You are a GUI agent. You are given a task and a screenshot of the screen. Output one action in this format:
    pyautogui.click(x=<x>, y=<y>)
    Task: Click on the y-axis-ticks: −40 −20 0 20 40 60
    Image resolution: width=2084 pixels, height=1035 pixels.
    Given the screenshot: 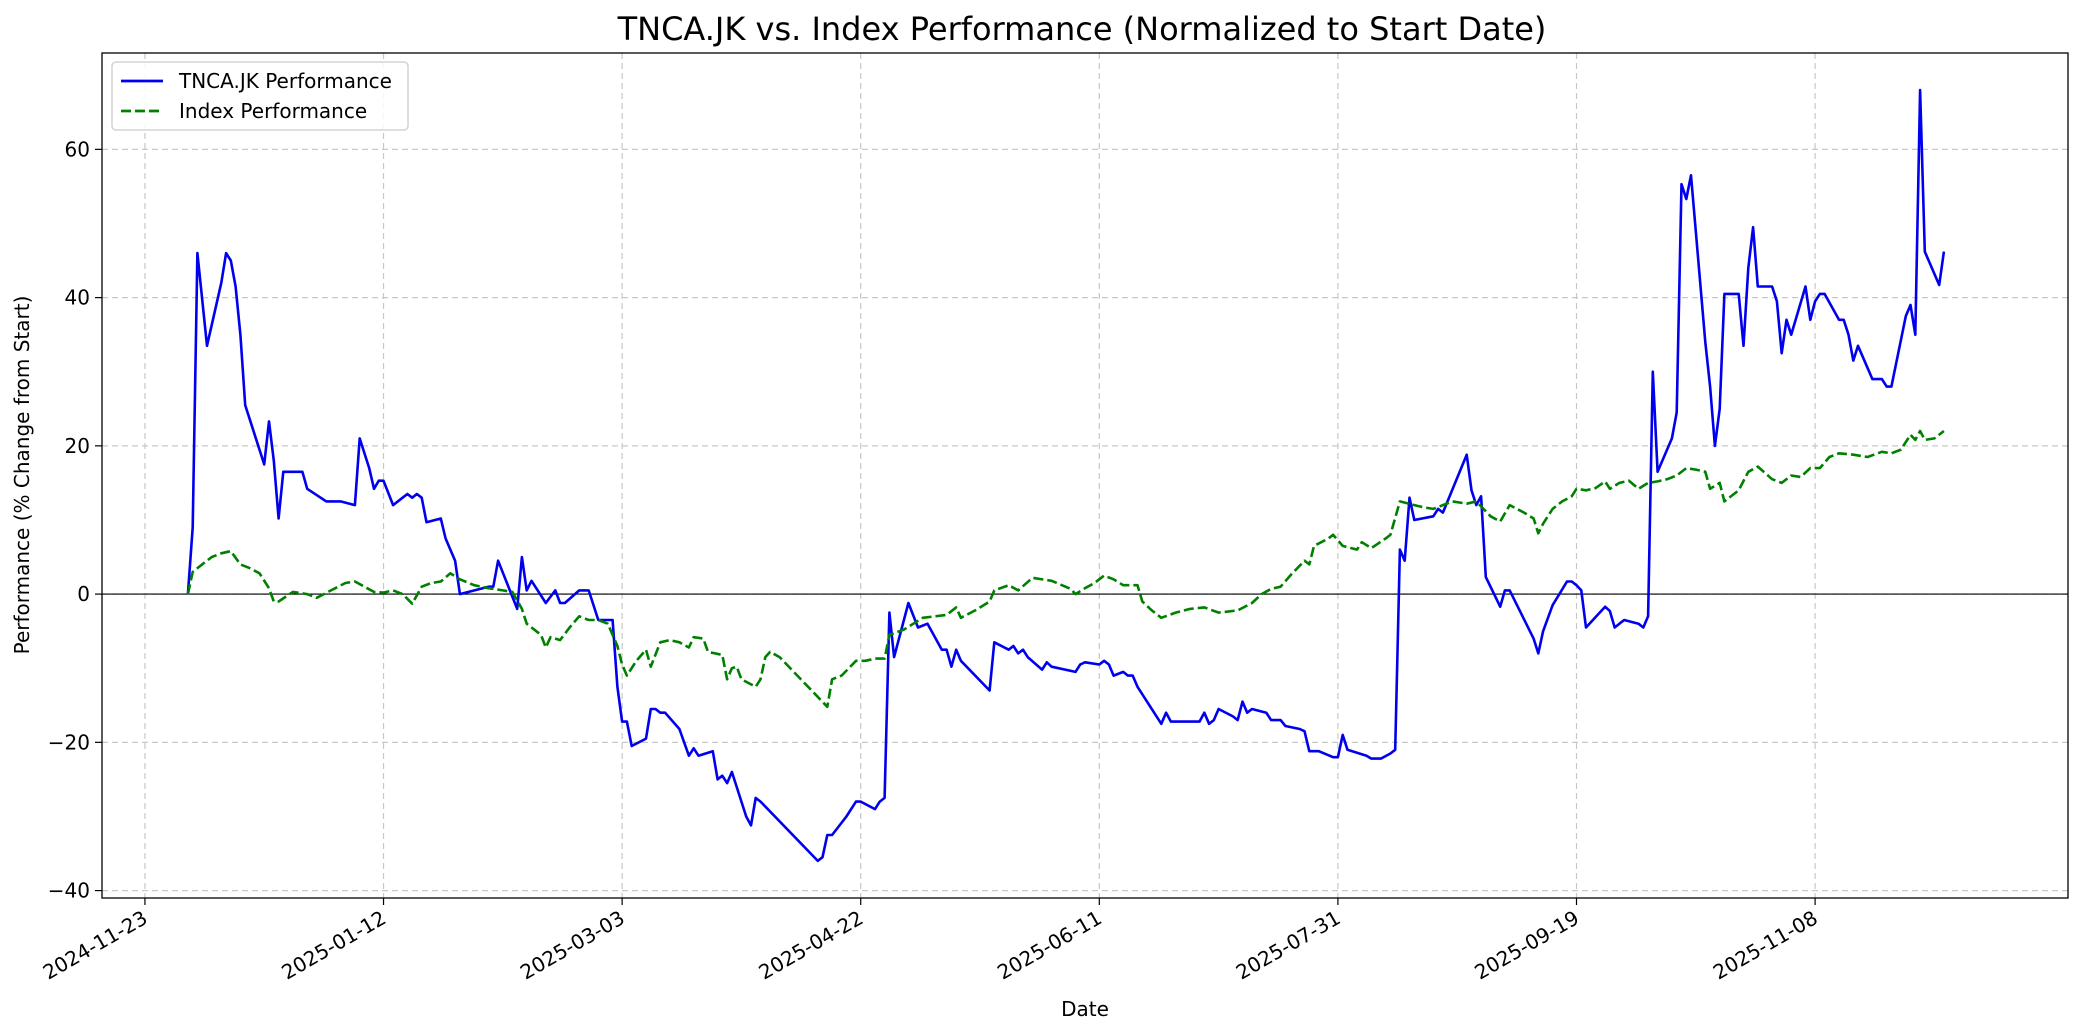 What is the action you would take?
    pyautogui.click(x=75, y=520)
    